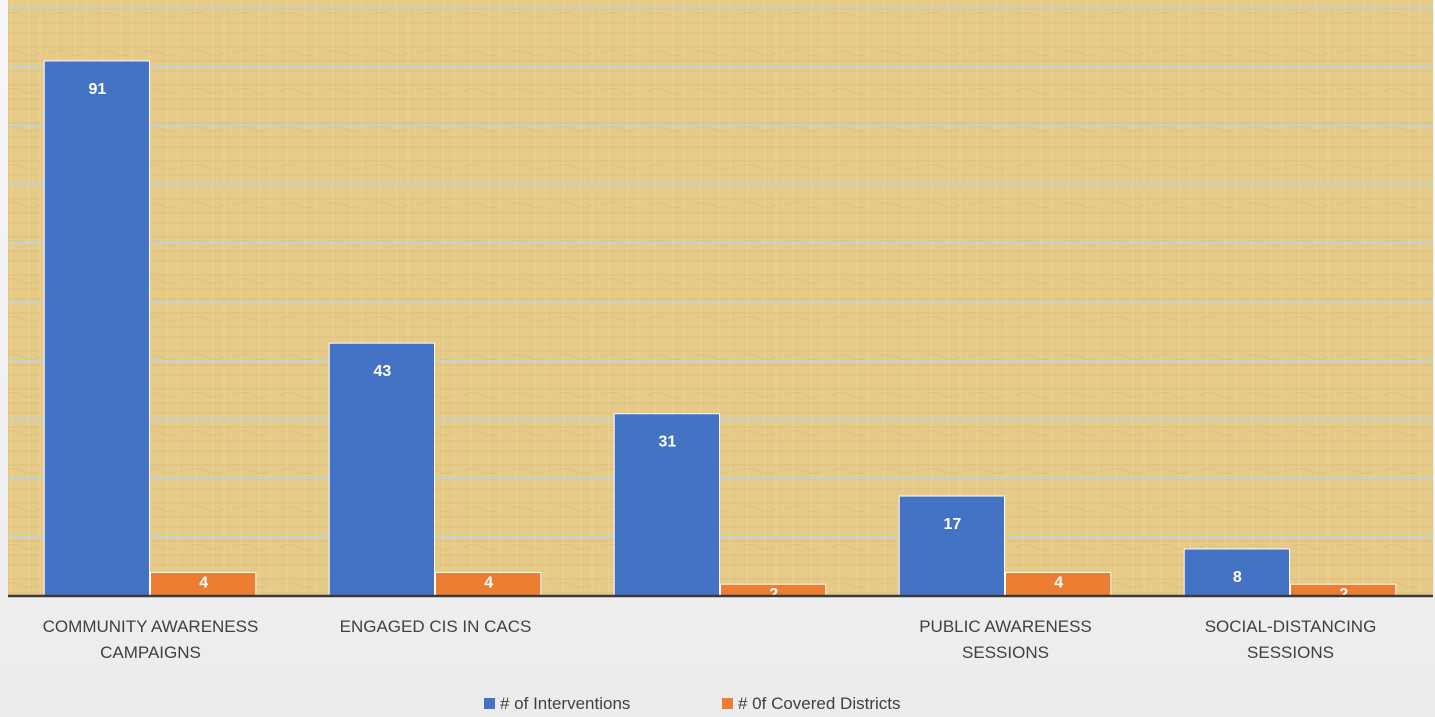  What do you see at coordinates (1005, 639) in the screenshot?
I see `category-label: PUBLIC AWARENESS SESSIONS` at bounding box center [1005, 639].